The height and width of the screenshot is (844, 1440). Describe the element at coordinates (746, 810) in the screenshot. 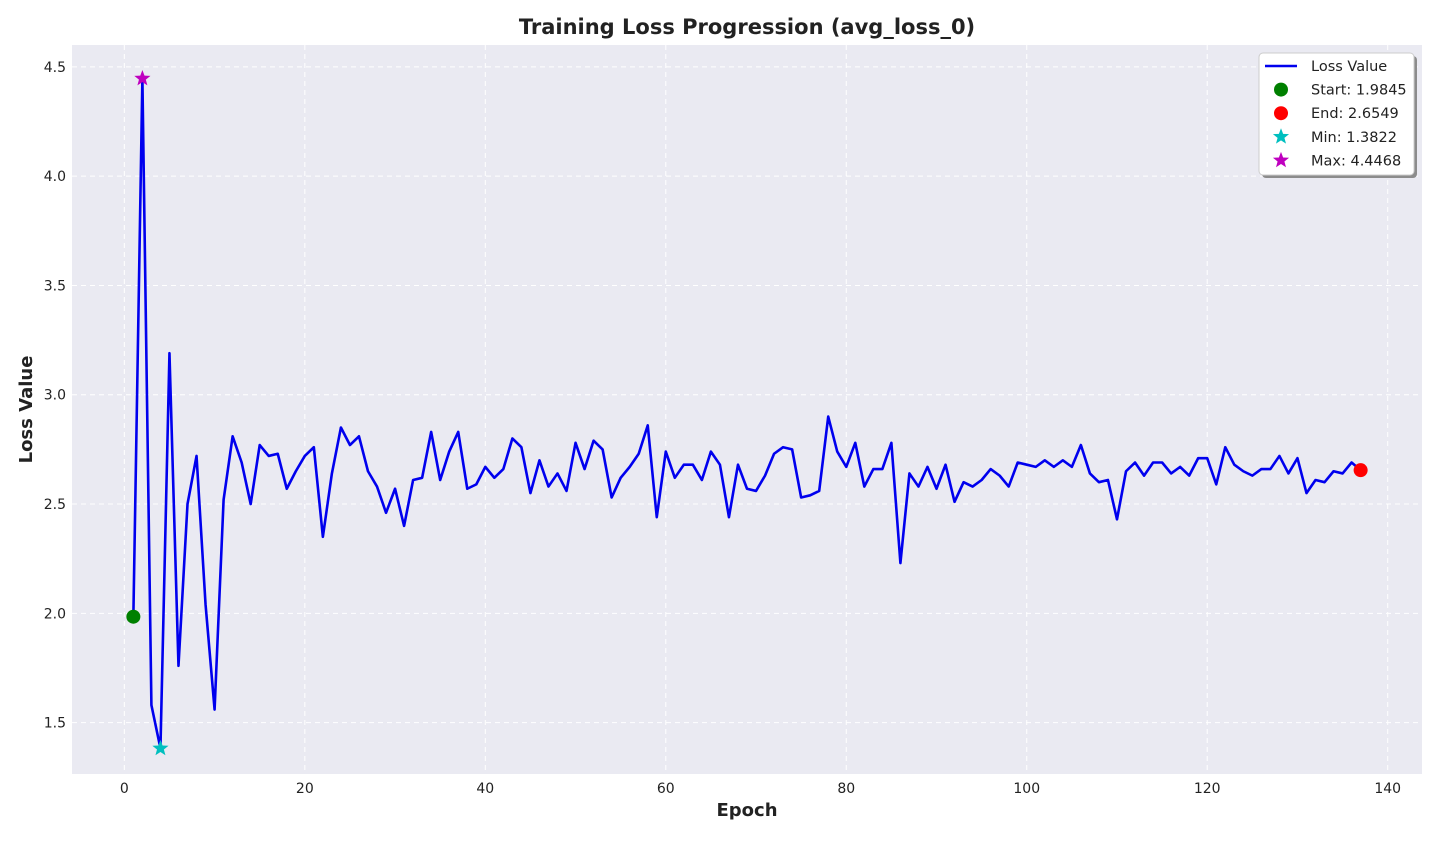

I see `x-axis-label: Epoch` at that location.